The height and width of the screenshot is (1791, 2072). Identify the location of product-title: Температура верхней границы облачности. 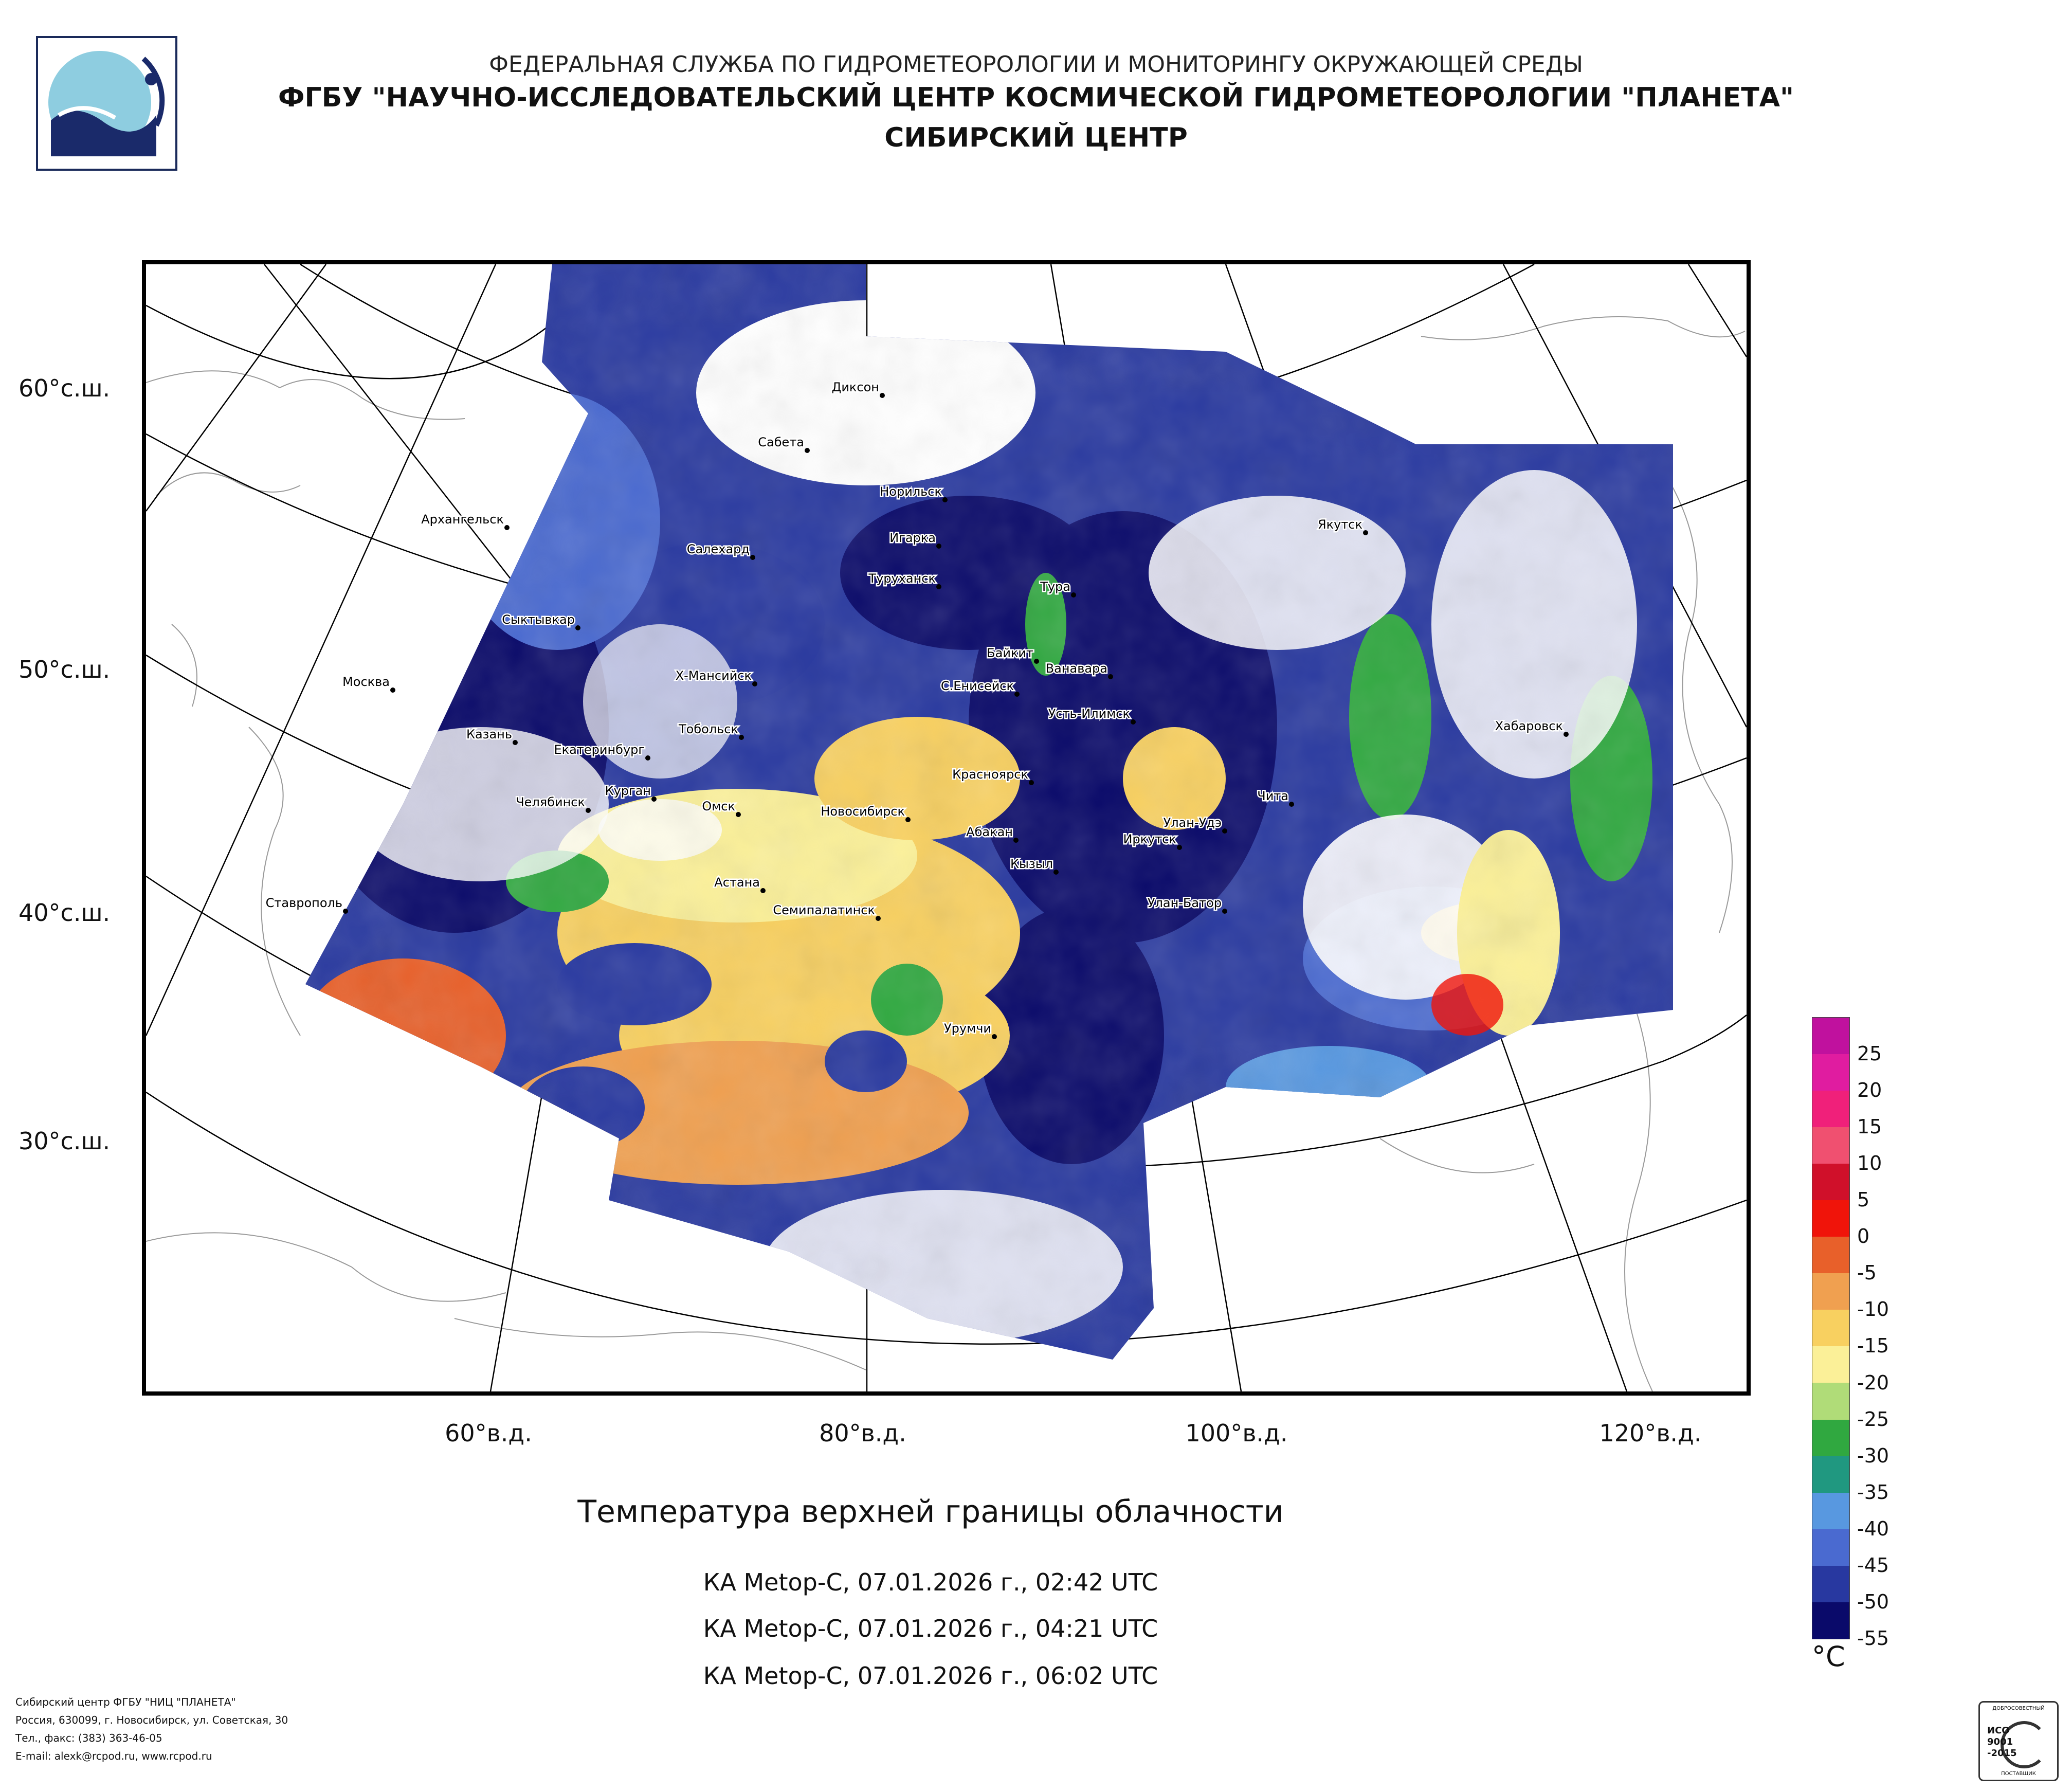
(930, 1512).